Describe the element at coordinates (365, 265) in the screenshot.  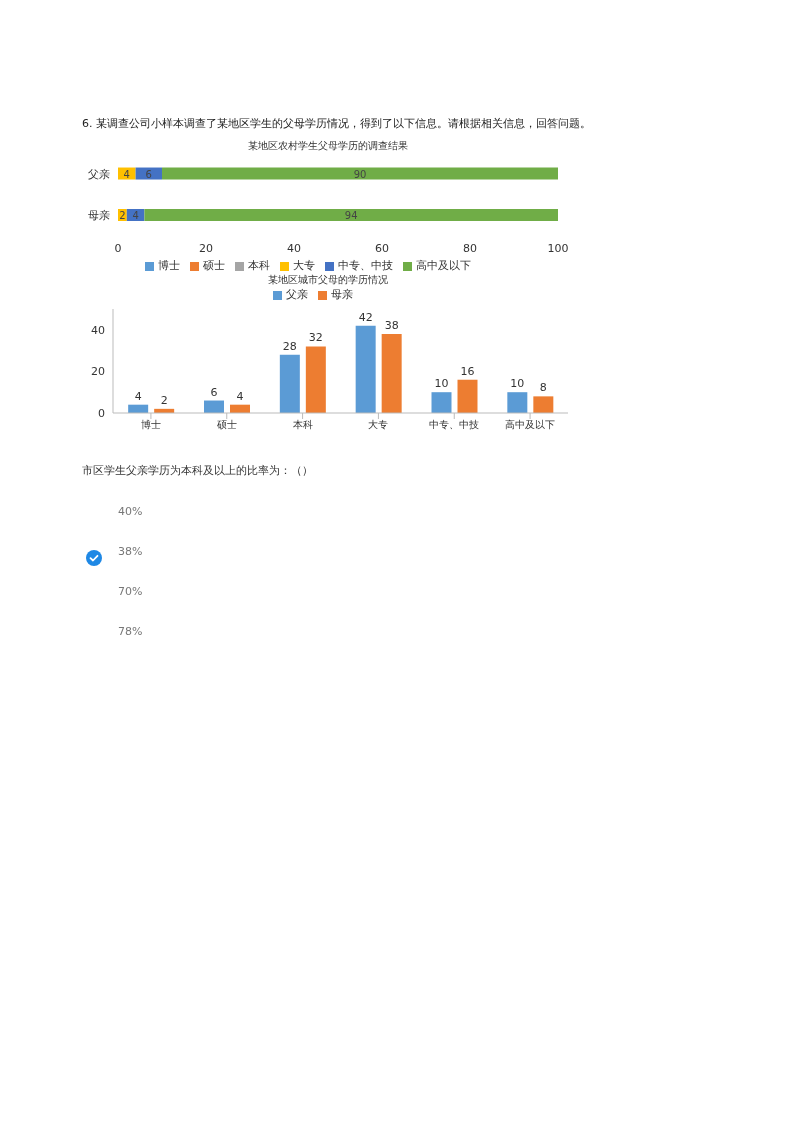
I see `legend-label: 中专、中技` at that location.